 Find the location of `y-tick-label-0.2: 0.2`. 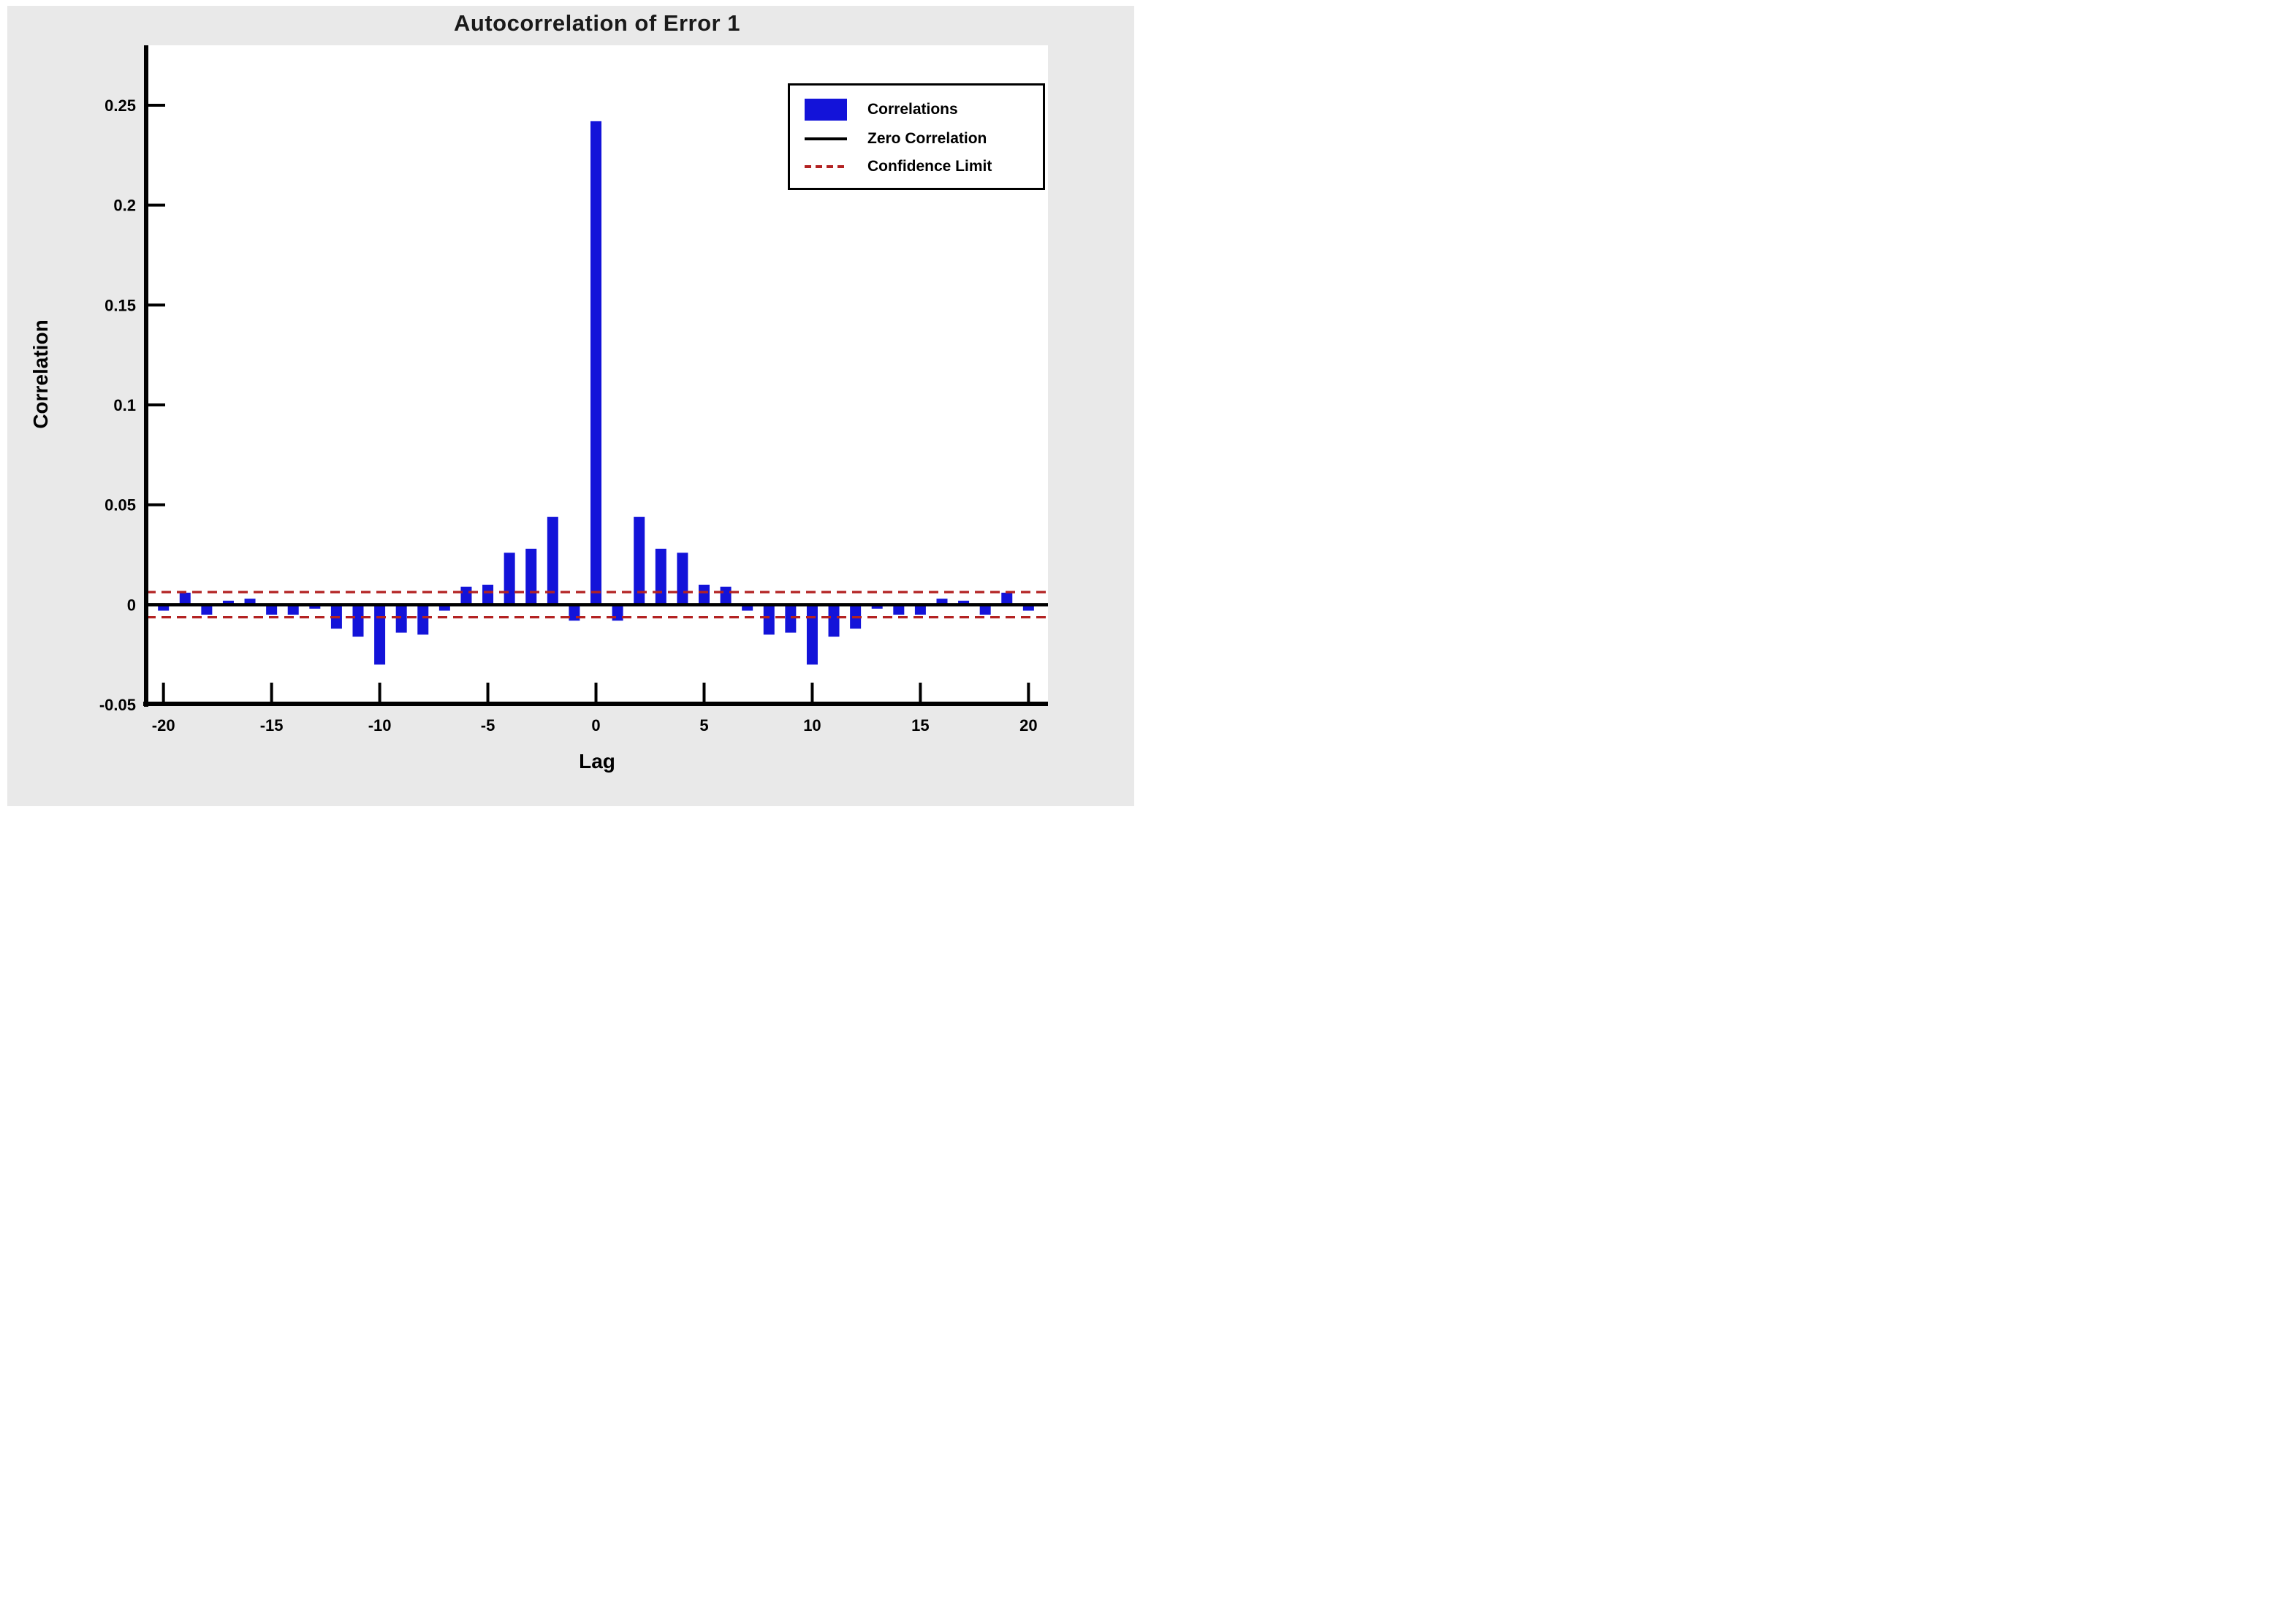

y-tick-label-0.2: 0.2 is located at coordinates (124, 206).